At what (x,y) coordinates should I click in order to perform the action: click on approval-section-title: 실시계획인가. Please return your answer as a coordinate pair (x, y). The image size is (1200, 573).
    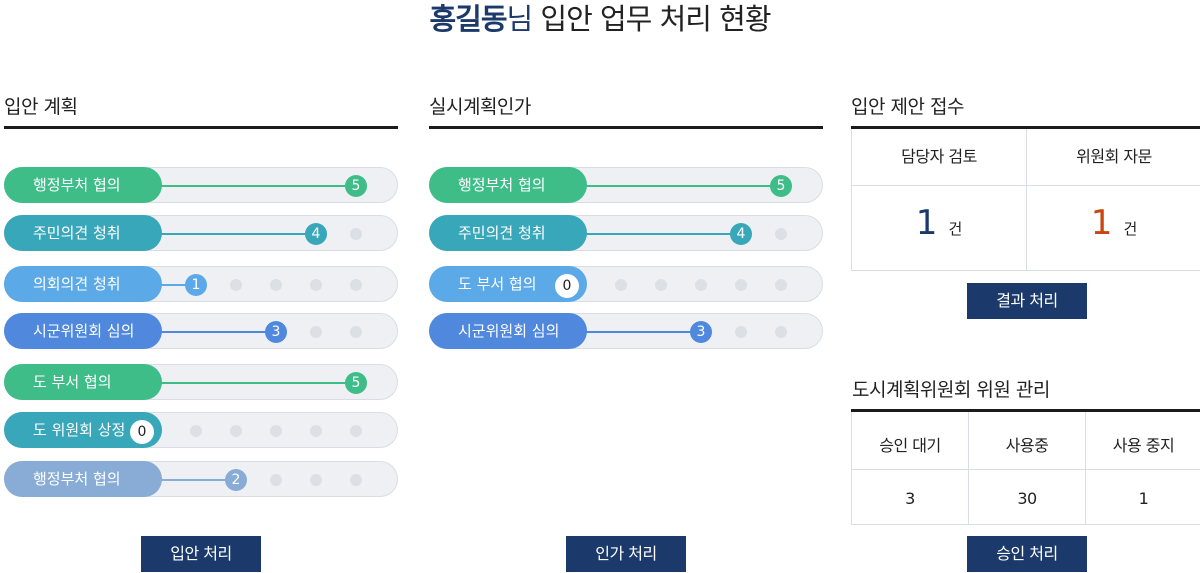
    Looking at the image, I should click on (480, 107).